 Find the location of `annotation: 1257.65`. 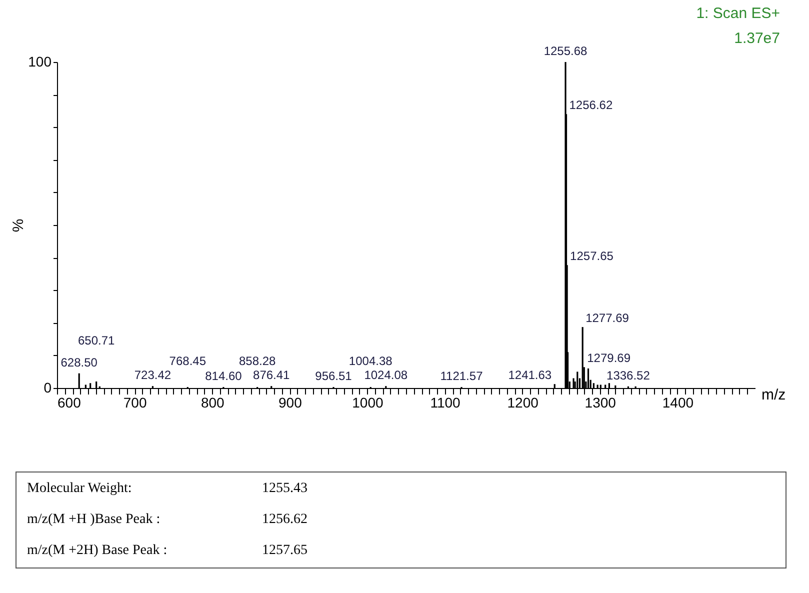

annotation: 1257.65 is located at coordinates (592, 256).